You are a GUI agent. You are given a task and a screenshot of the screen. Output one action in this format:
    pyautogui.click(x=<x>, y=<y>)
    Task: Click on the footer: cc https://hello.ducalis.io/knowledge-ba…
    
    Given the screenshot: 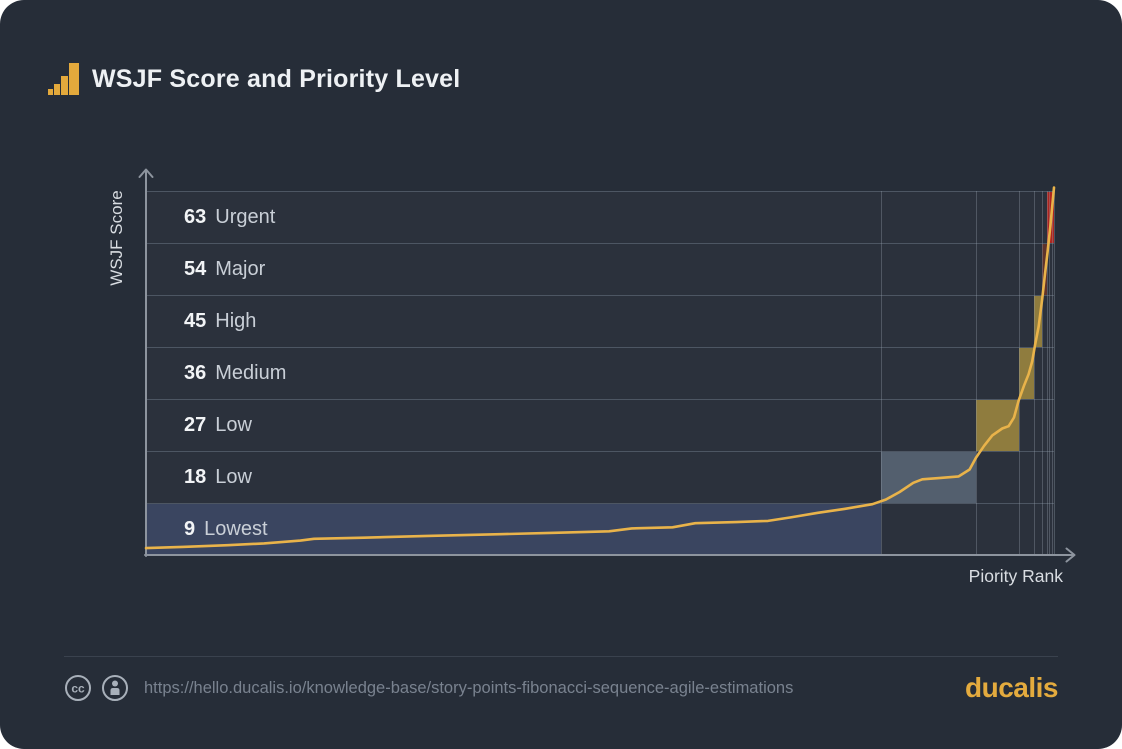 What is the action you would take?
    pyautogui.click(x=561, y=688)
    